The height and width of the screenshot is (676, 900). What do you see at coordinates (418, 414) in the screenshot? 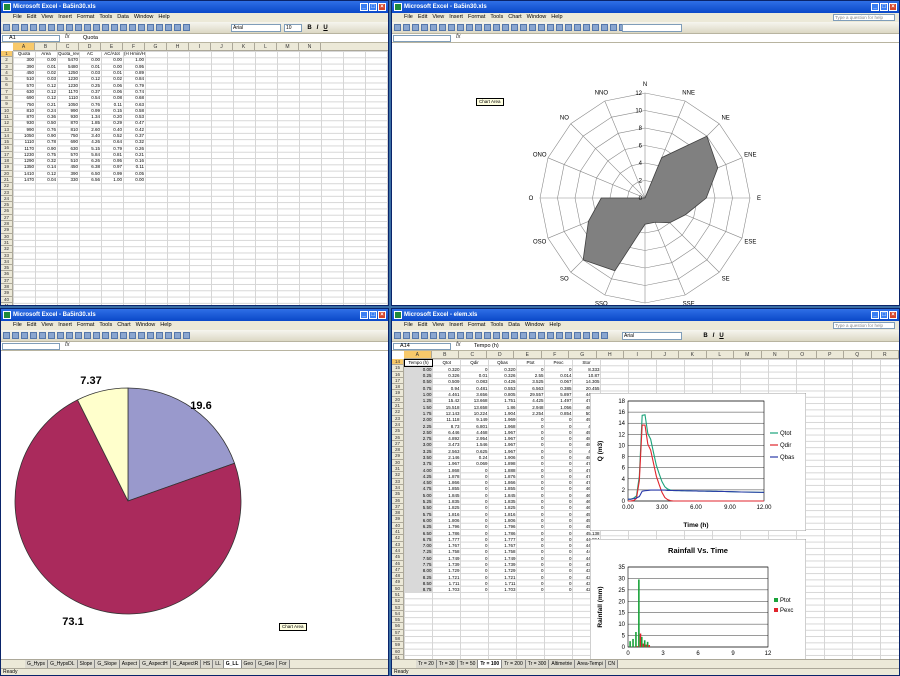
I see `table-cell: 1.75` at bounding box center [418, 414].